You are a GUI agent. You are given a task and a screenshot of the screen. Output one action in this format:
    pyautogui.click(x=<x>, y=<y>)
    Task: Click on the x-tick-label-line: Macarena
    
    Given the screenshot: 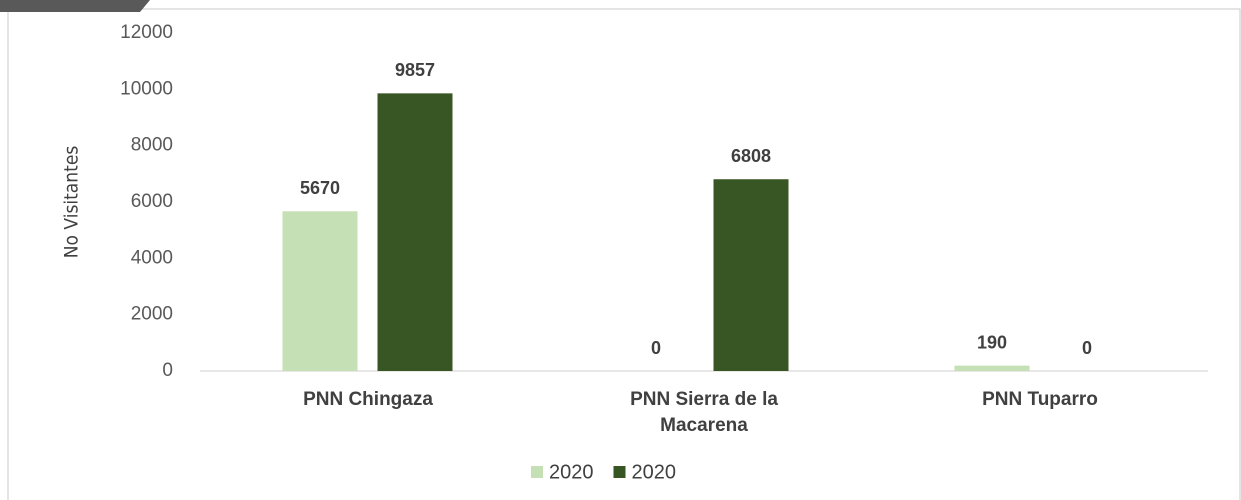 What is the action you would take?
    pyautogui.click(x=704, y=425)
    